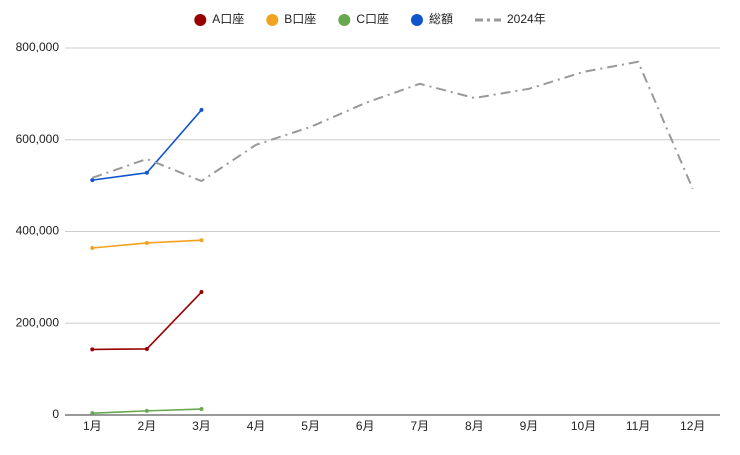 This screenshot has height=455, width=740. What do you see at coordinates (638, 426) in the screenshot?
I see `x-tick-label: 11月` at bounding box center [638, 426].